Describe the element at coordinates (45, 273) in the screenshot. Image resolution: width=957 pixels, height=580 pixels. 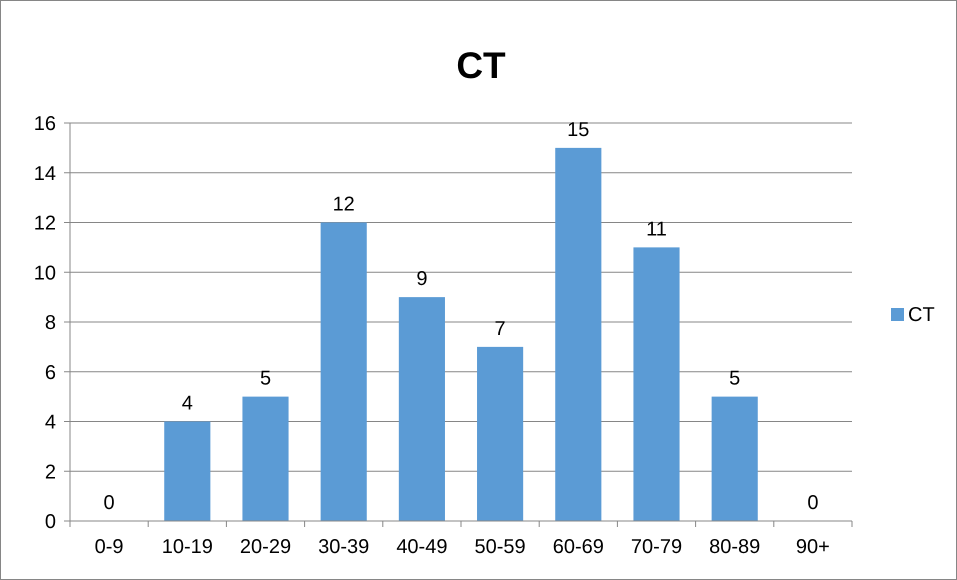
I see `y-tick-label: 10` at that location.